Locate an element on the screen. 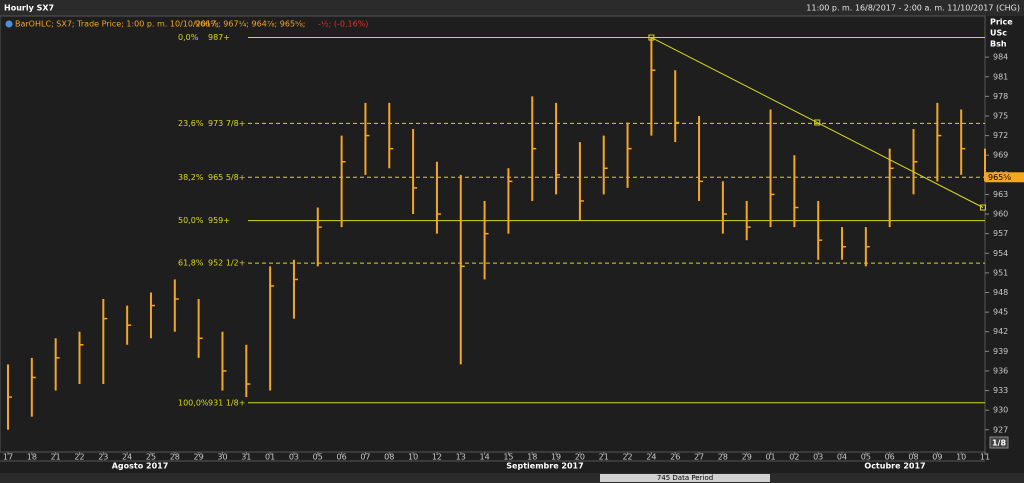  y-tick-label: 960 is located at coordinates (1000, 214).